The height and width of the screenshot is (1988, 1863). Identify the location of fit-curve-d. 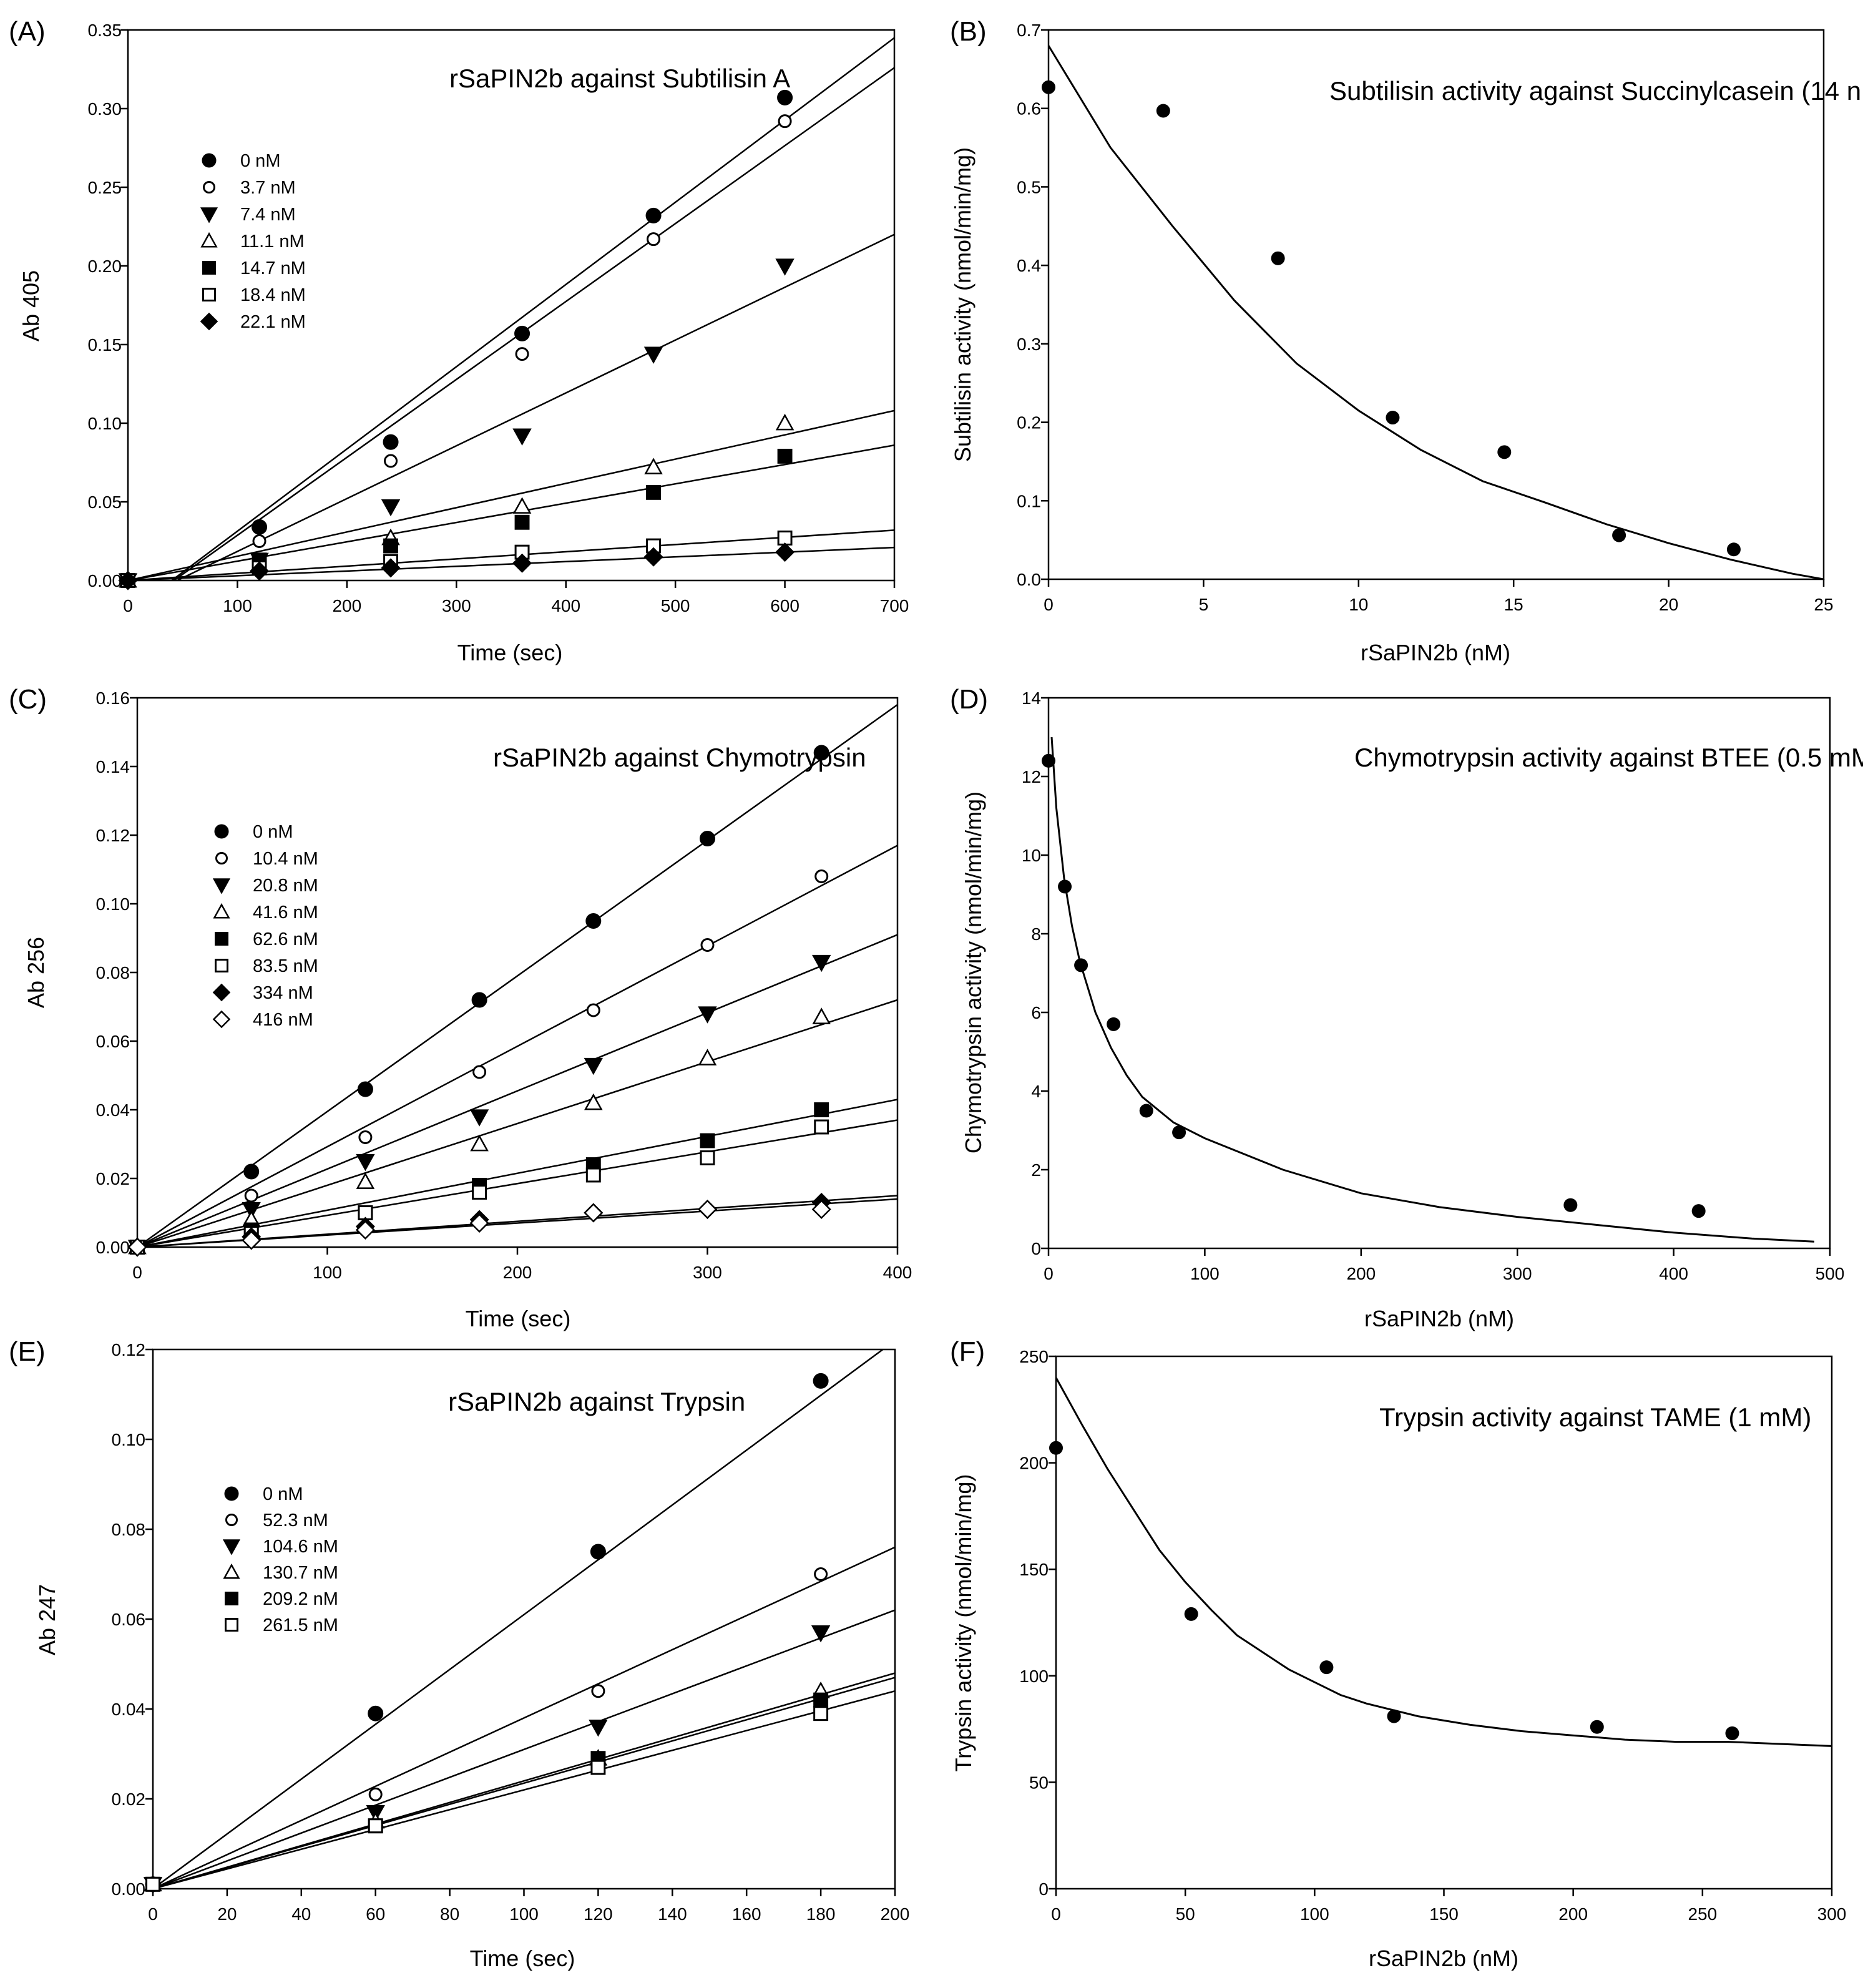
(1432, 990).